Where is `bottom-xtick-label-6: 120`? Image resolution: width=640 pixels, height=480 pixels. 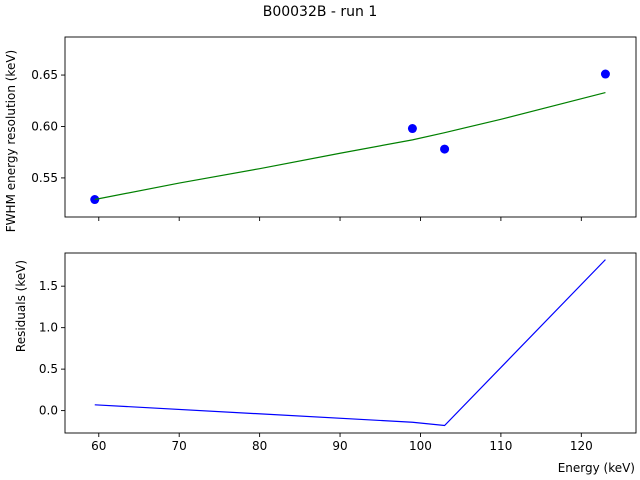 bottom-xtick-label-6: 120 is located at coordinates (581, 446).